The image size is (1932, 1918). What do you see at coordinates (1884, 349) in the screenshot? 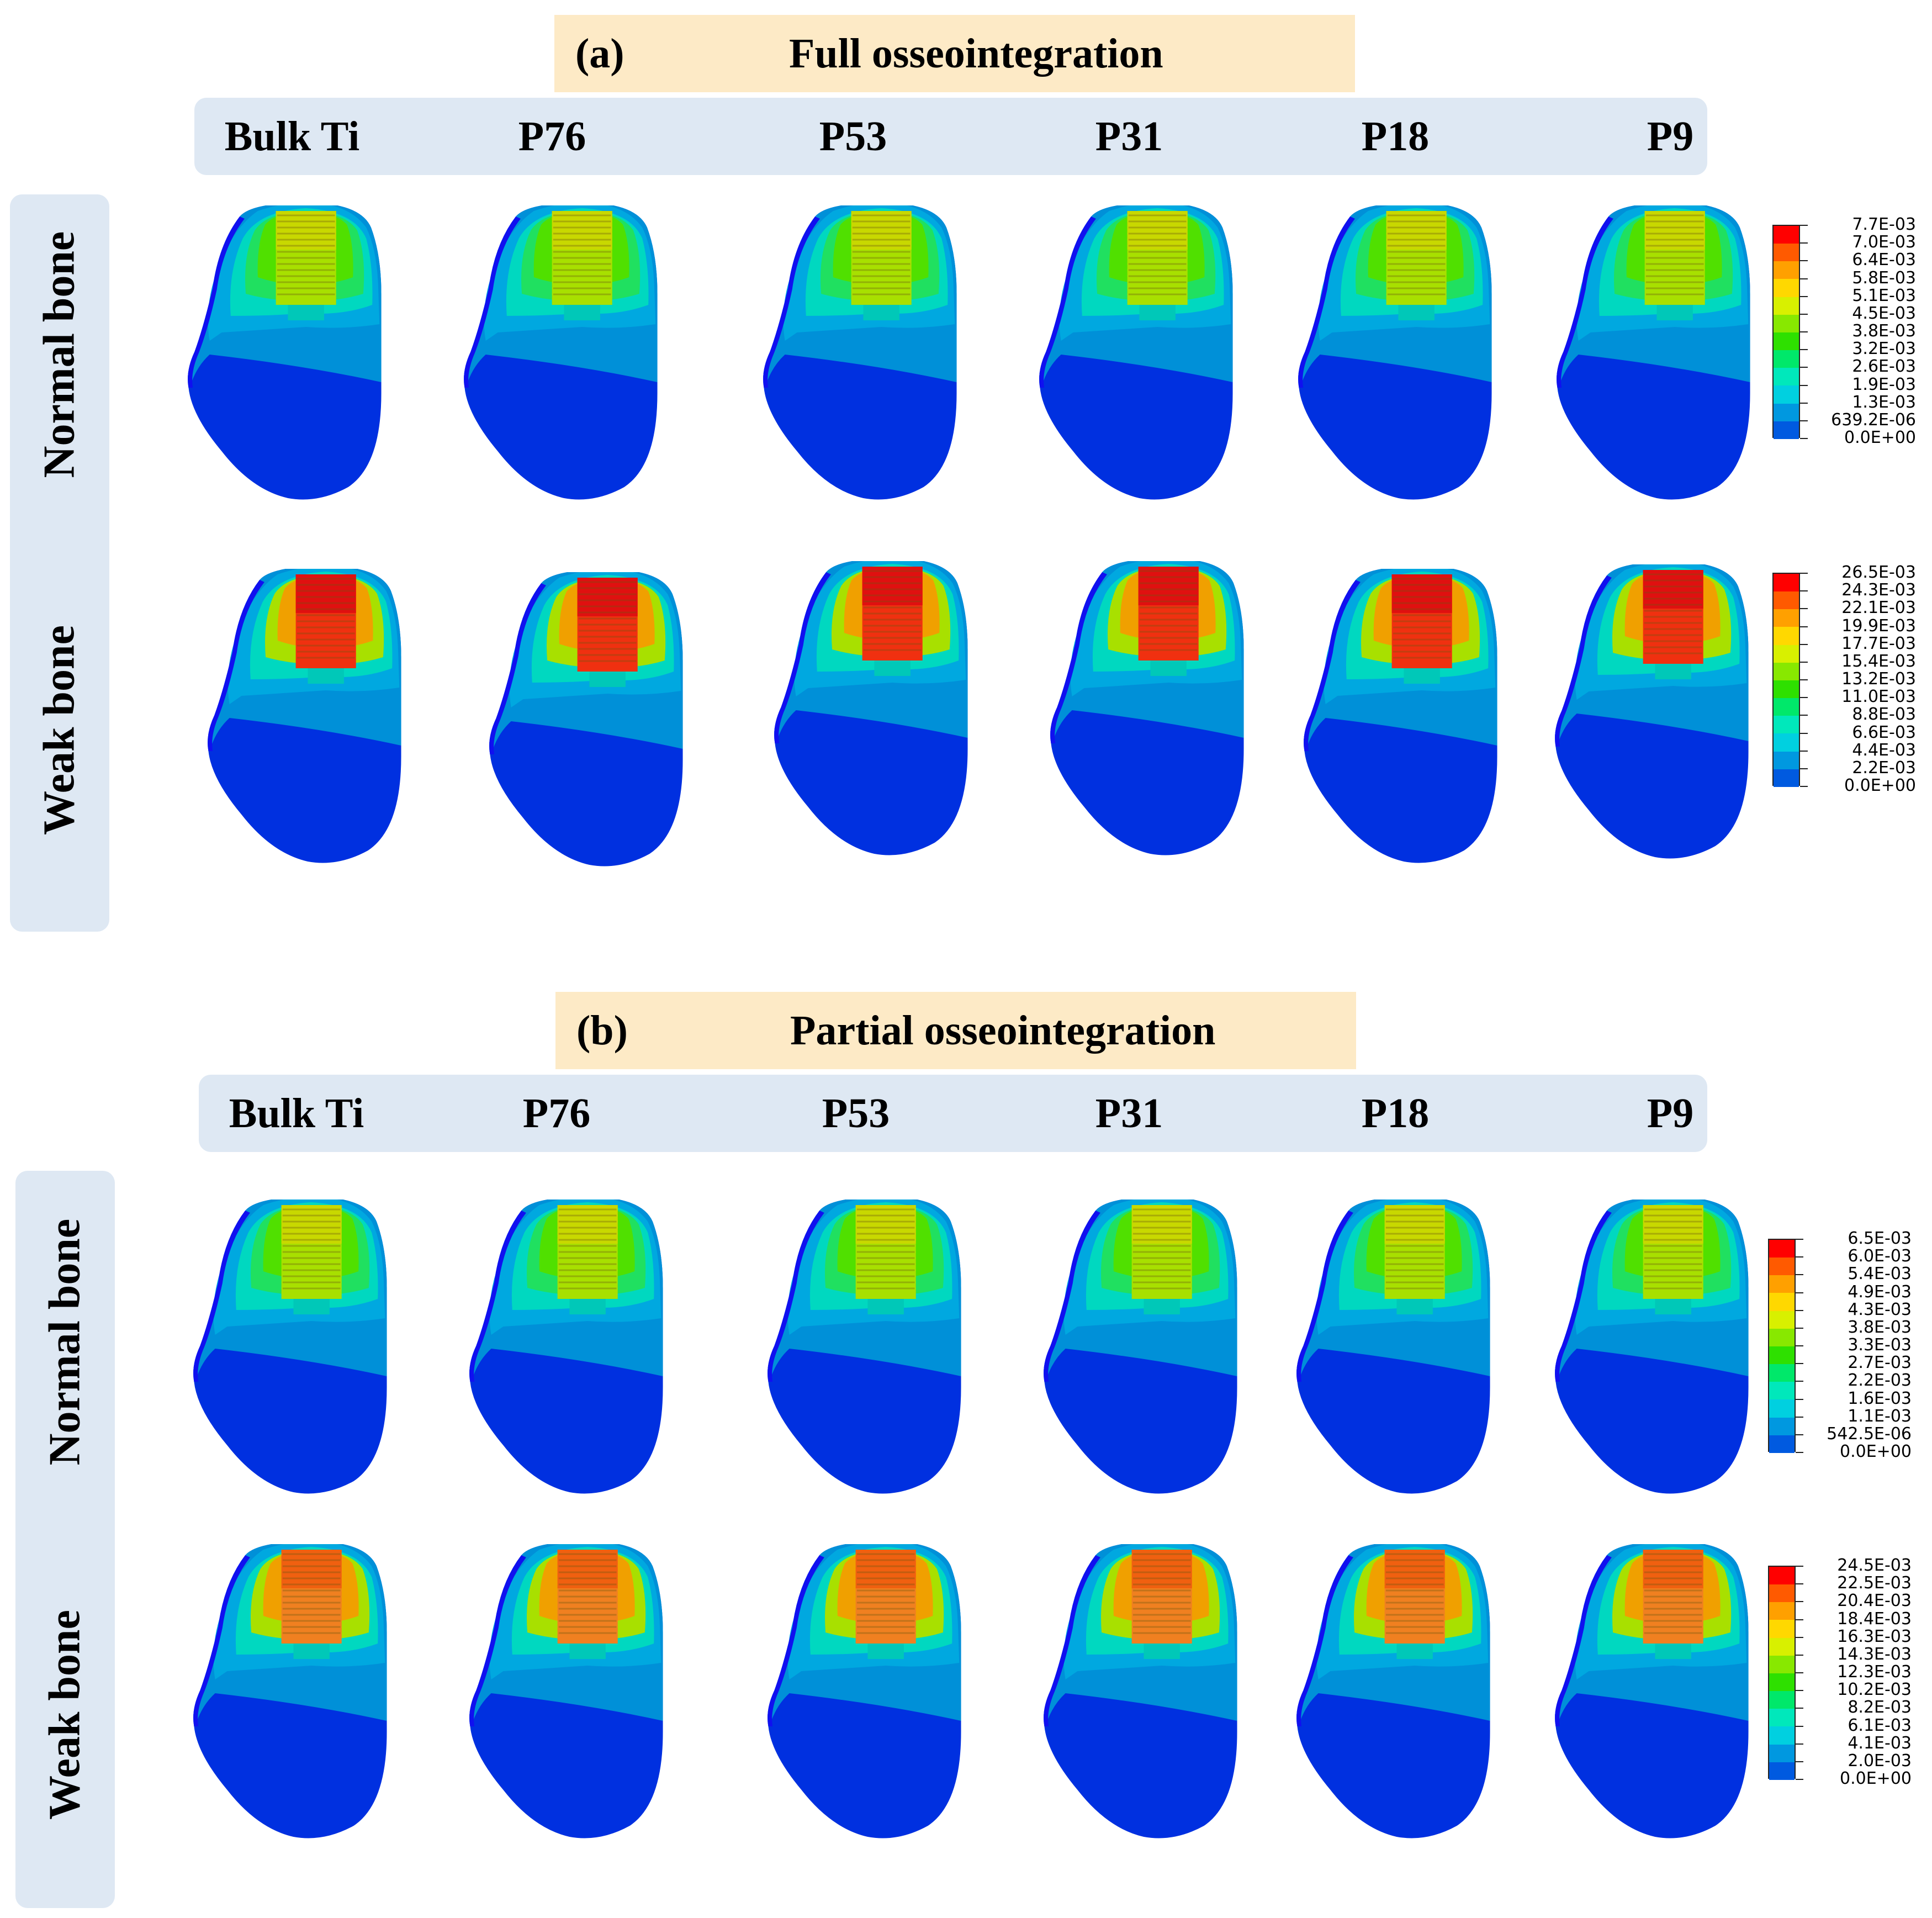
I see `legend-tick-label: 3.2E-03` at bounding box center [1884, 349].